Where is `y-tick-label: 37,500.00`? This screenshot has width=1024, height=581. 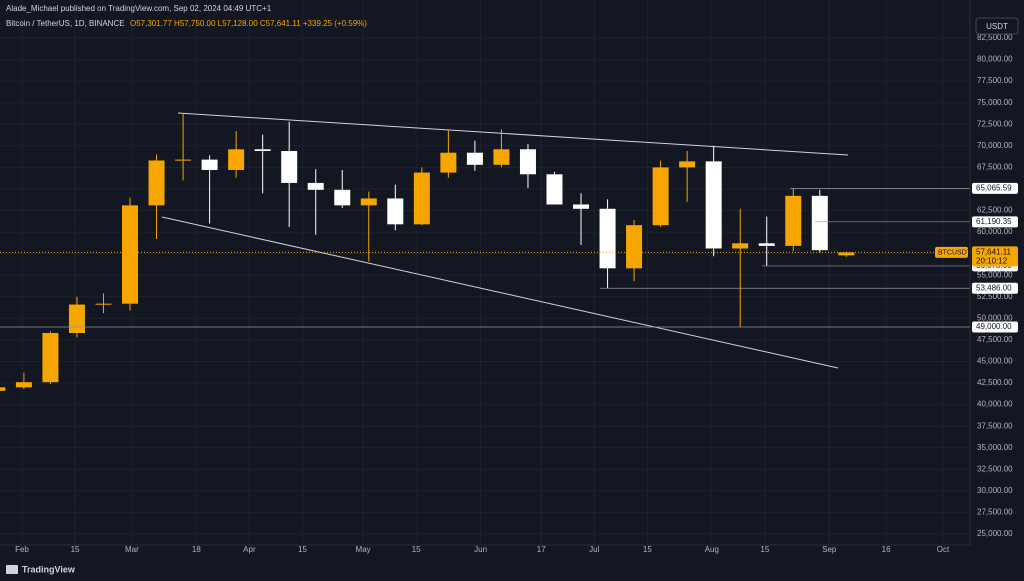 y-tick-label: 37,500.00 is located at coordinates (995, 425).